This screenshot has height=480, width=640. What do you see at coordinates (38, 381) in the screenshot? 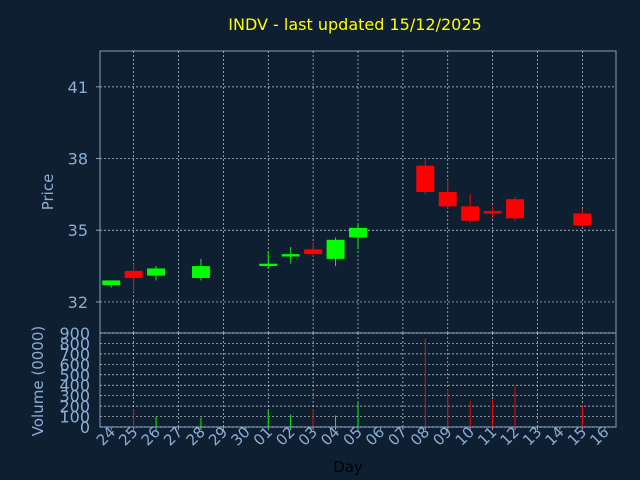
I see `volume-axis-label: Volume (0000)` at bounding box center [38, 381].